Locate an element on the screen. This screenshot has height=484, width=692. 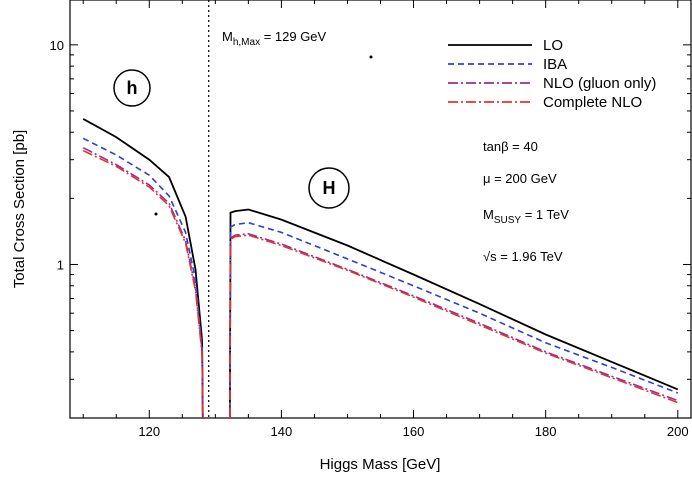
h-boson-label: h is located at coordinates (132, 88).